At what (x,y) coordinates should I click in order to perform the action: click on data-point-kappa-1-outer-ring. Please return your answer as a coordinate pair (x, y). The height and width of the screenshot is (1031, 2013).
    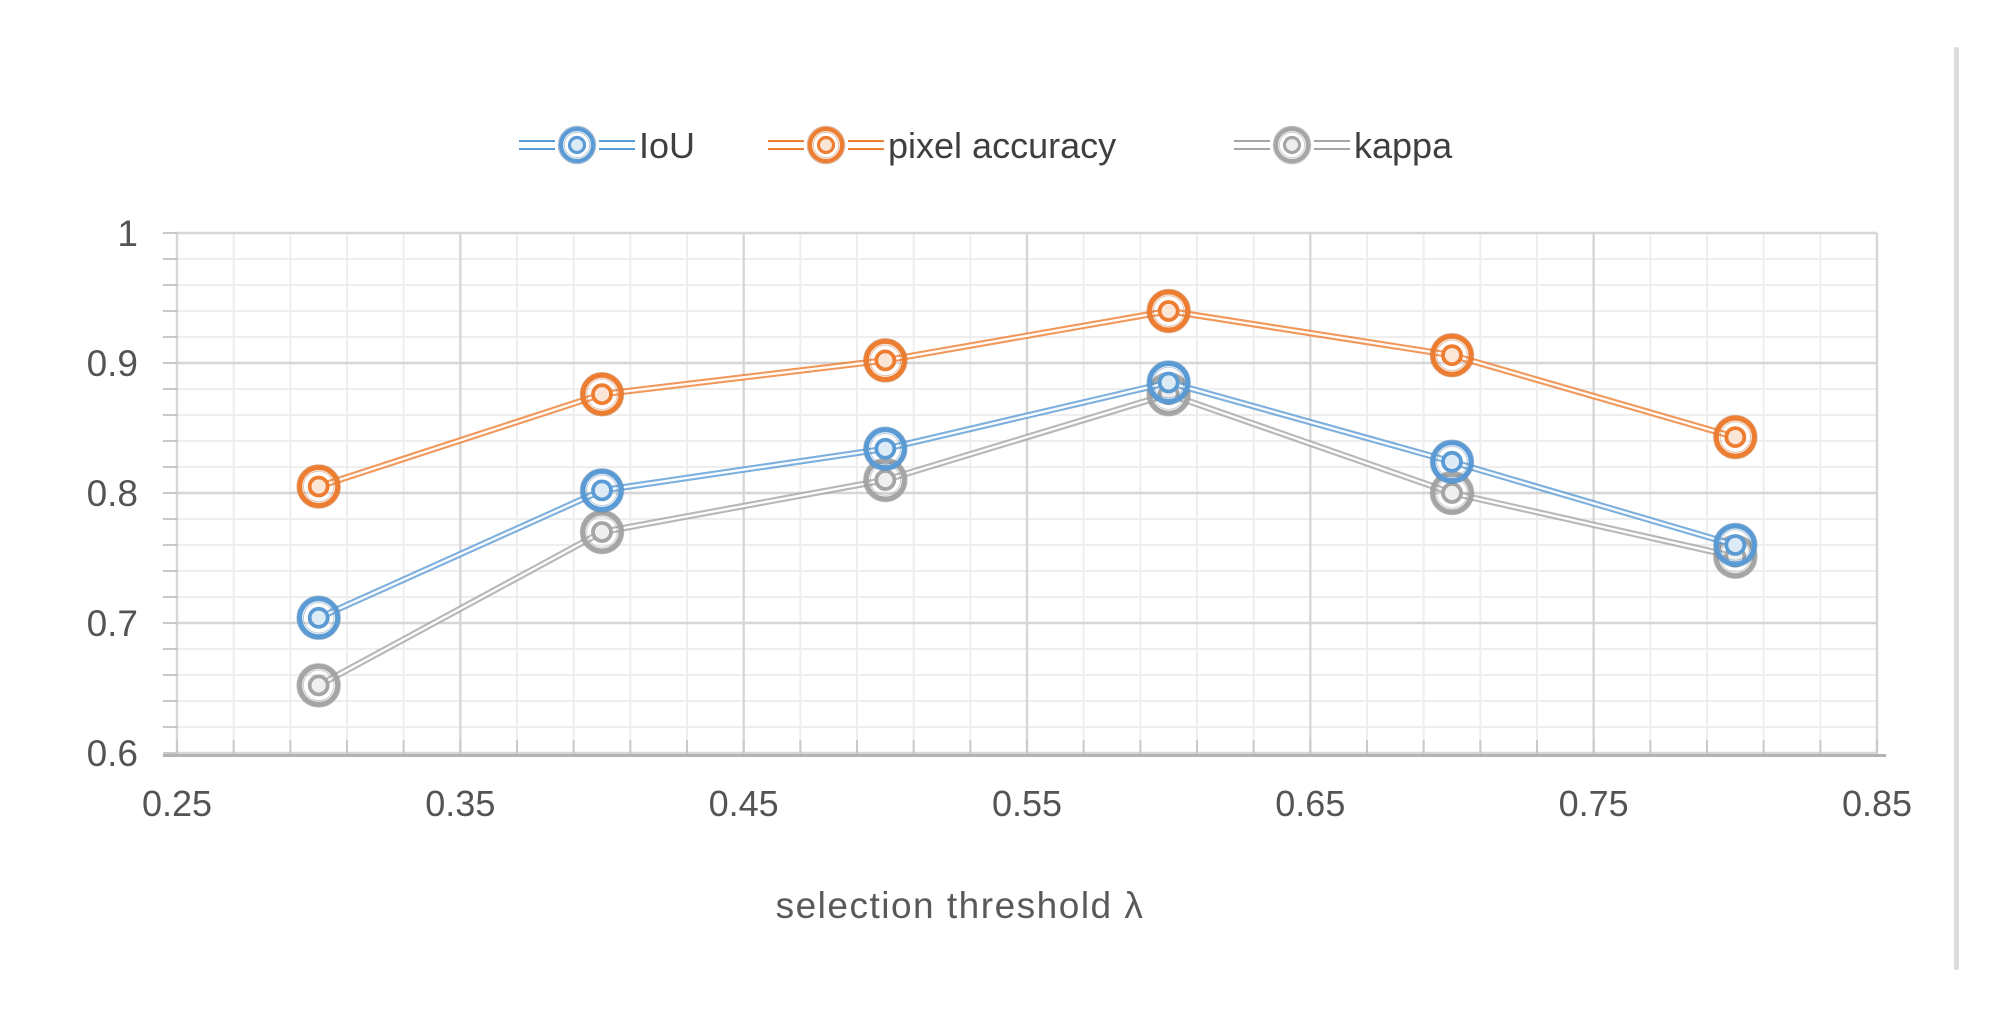
    Looking at the image, I should click on (602, 532).